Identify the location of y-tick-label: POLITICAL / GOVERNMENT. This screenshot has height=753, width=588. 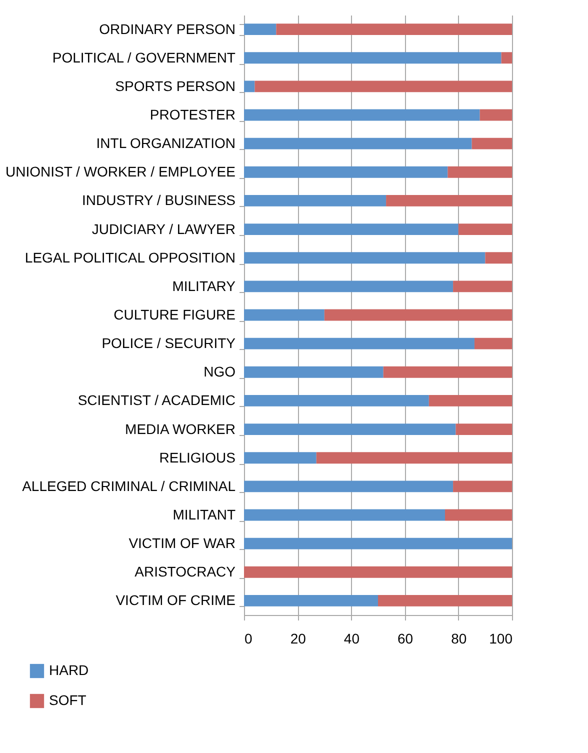
(144, 57).